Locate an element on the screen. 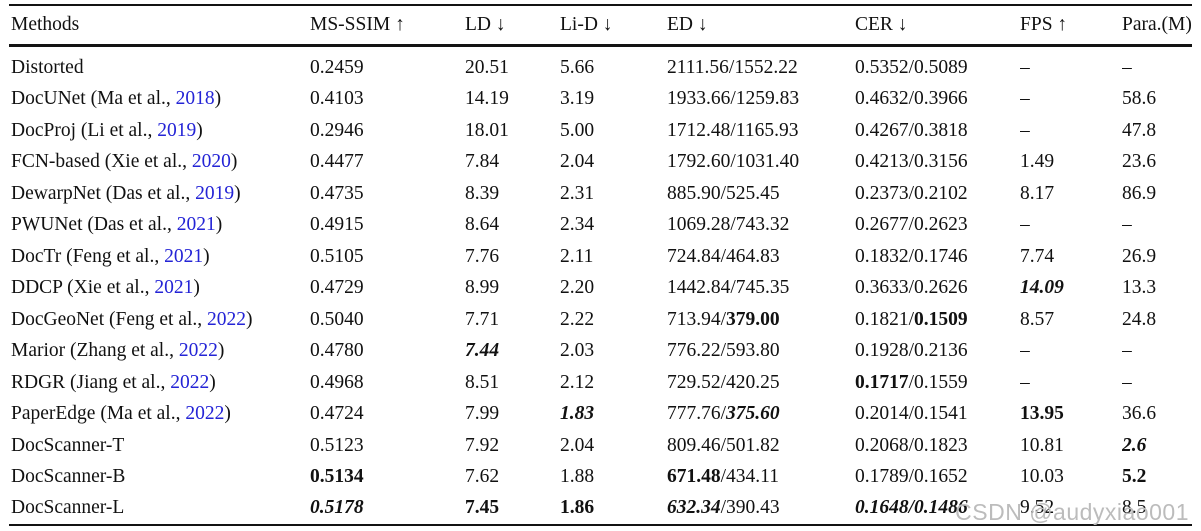 The height and width of the screenshot is (531, 1201). value-cell: 713.94/379.00 is located at coordinates (761, 320).